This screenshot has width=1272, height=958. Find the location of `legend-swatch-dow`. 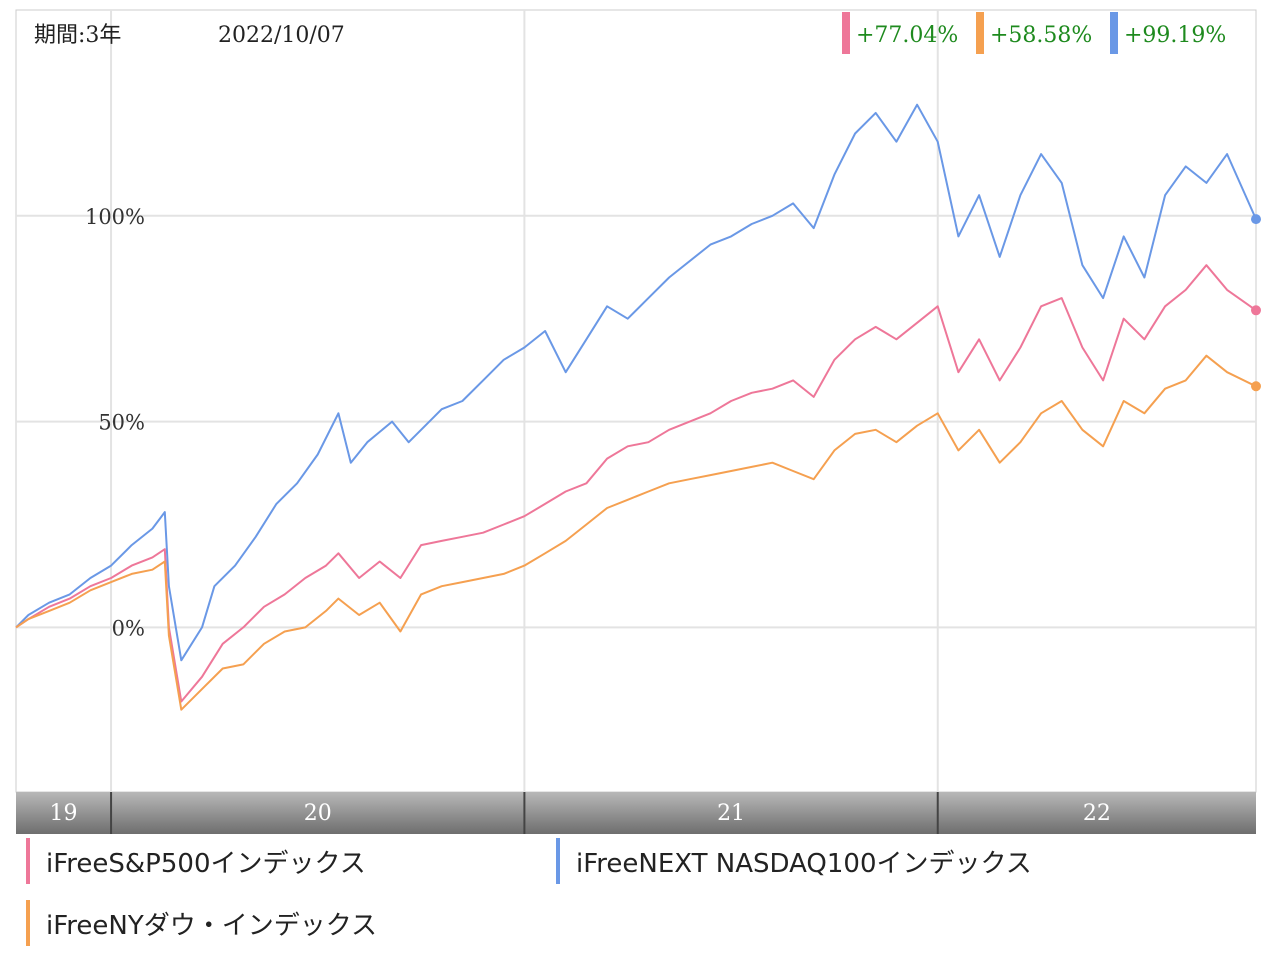

legend-swatch-dow is located at coordinates (28, 923).